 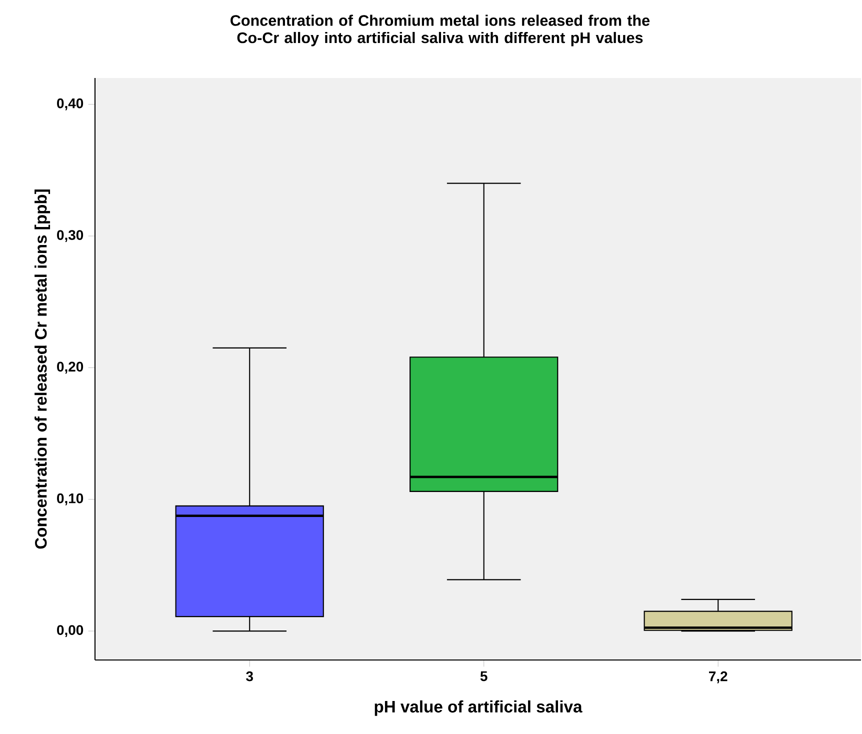 What do you see at coordinates (42, 369) in the screenshot?
I see `y-axis-title: Concentration of released Cr metal ions [ppb]` at bounding box center [42, 369].